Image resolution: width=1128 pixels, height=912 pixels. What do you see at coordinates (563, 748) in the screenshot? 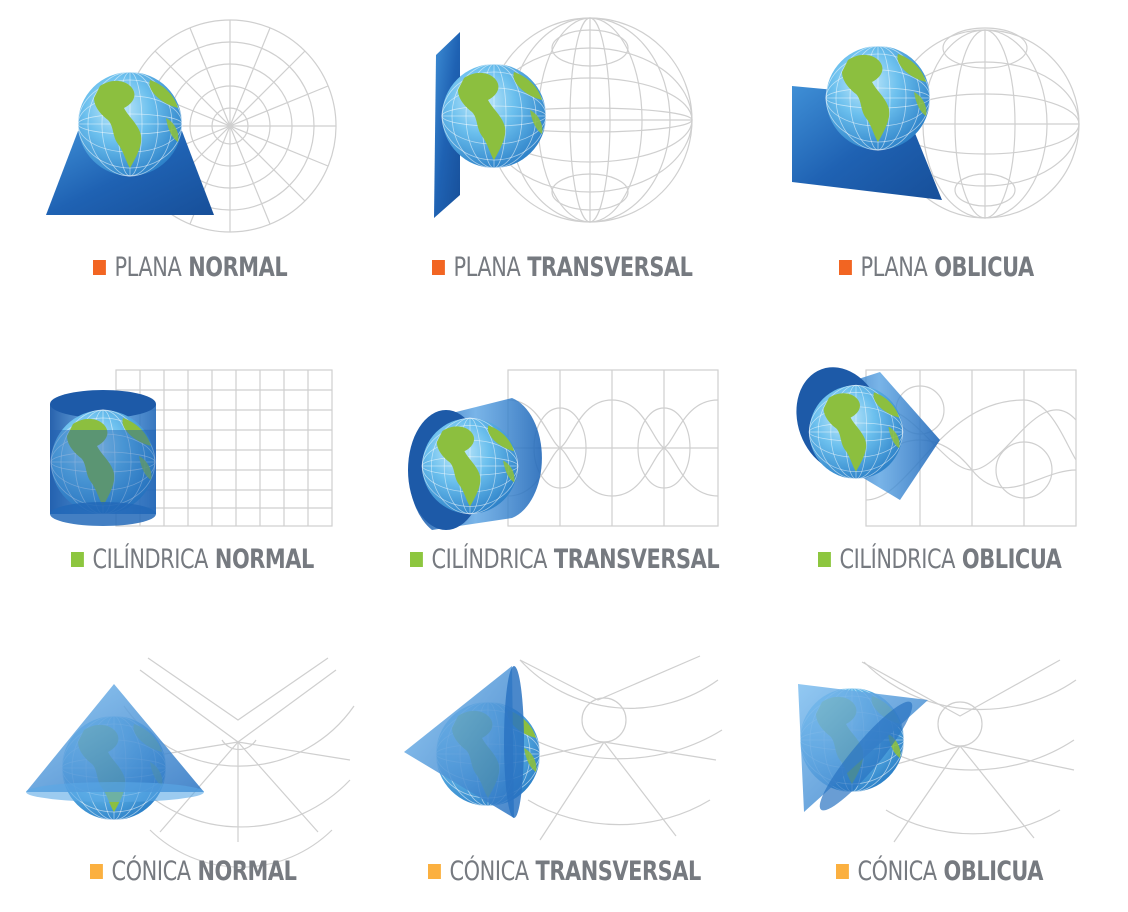
I see `conica-transversal-illustration` at bounding box center [563, 748].